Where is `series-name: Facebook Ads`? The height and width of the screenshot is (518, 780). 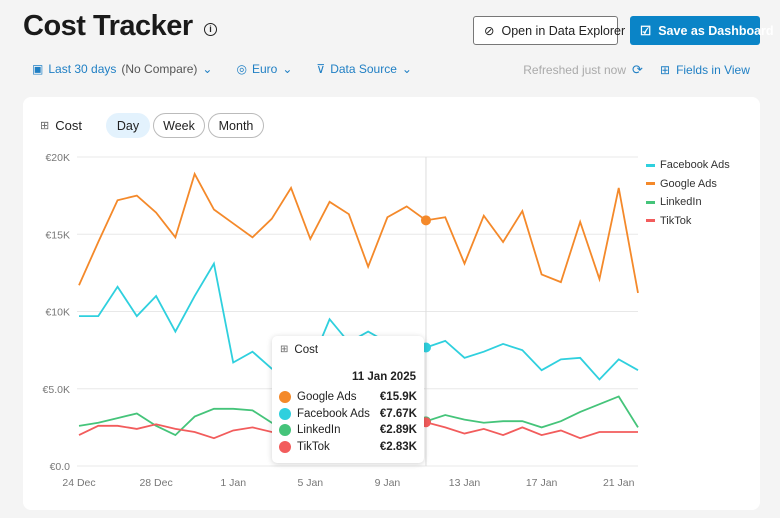 series-name: Facebook Ads is located at coordinates (333, 413).